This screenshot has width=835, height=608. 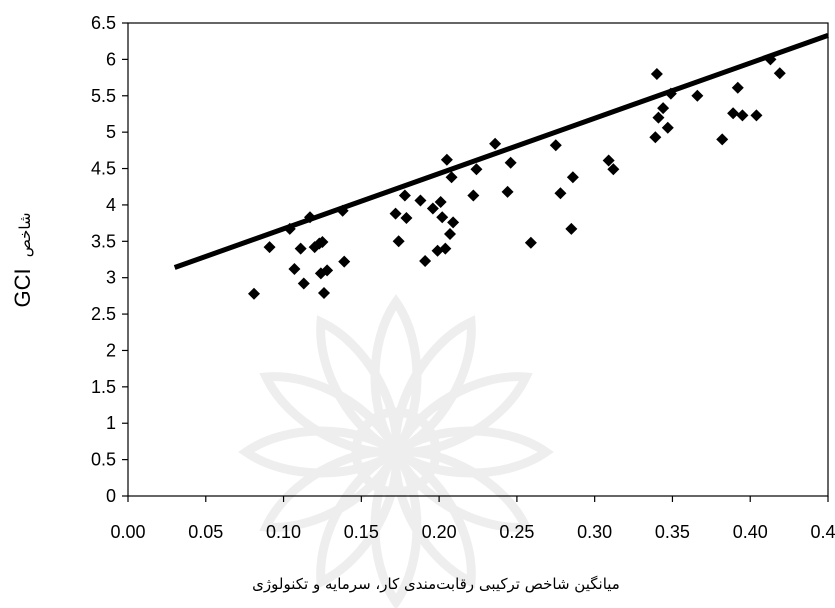 I want to click on y-tick-label: 1, so click(x=111, y=423).